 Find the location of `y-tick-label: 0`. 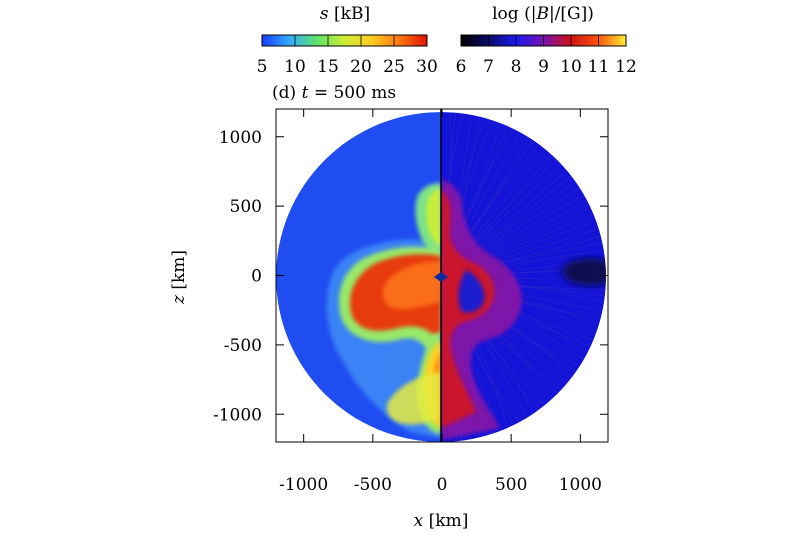

y-tick-label: 0 is located at coordinates (256, 277).